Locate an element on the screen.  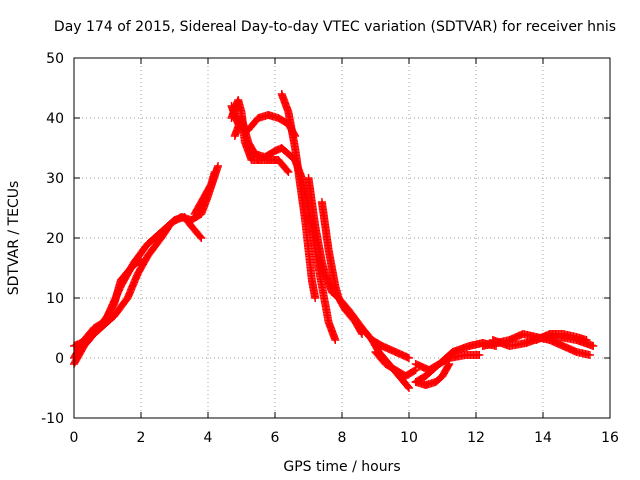
series-track-d is located at coordinates (204, 193).